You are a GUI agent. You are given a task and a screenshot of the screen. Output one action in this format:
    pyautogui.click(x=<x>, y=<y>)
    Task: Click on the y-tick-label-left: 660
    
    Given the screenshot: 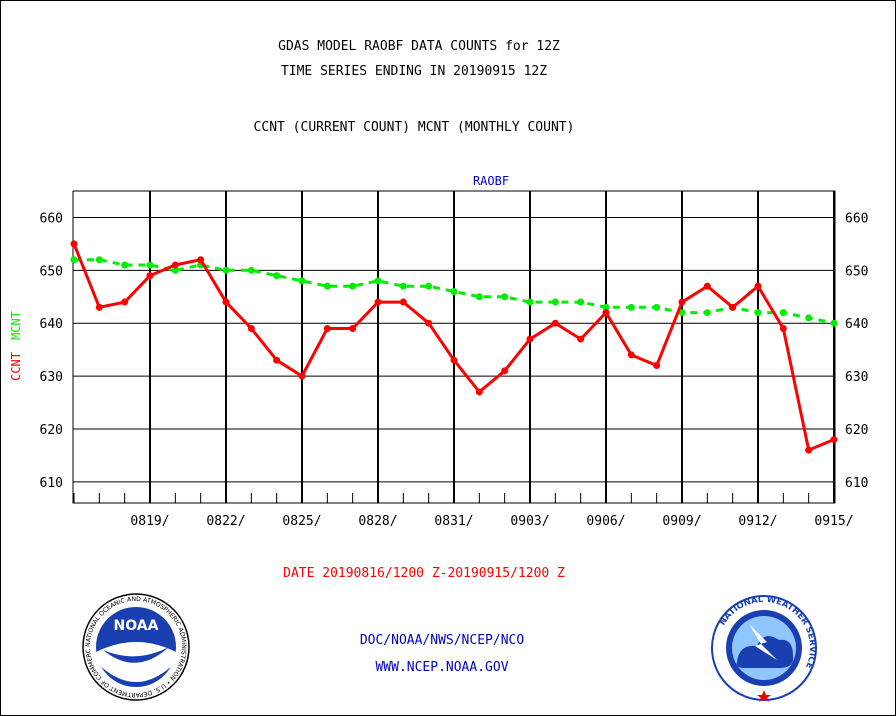 What is the action you would take?
    pyautogui.click(x=51, y=218)
    